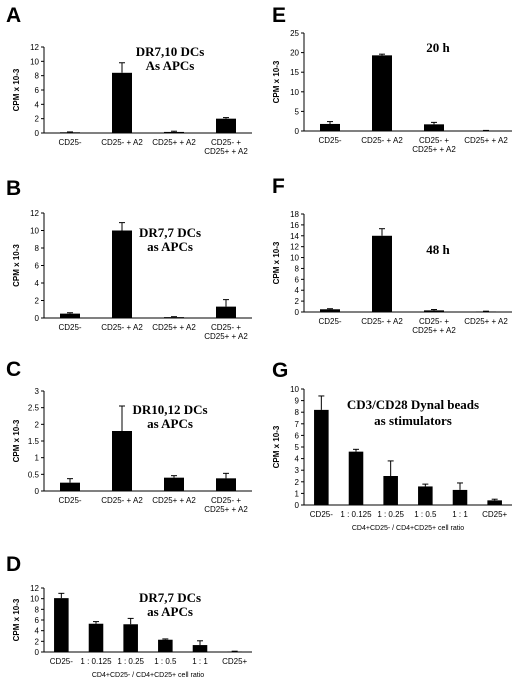 Image resolution: width=520 pixels, height=682 pixels. I want to click on panel-annotation: DR7,7 DCs, so click(170, 232).